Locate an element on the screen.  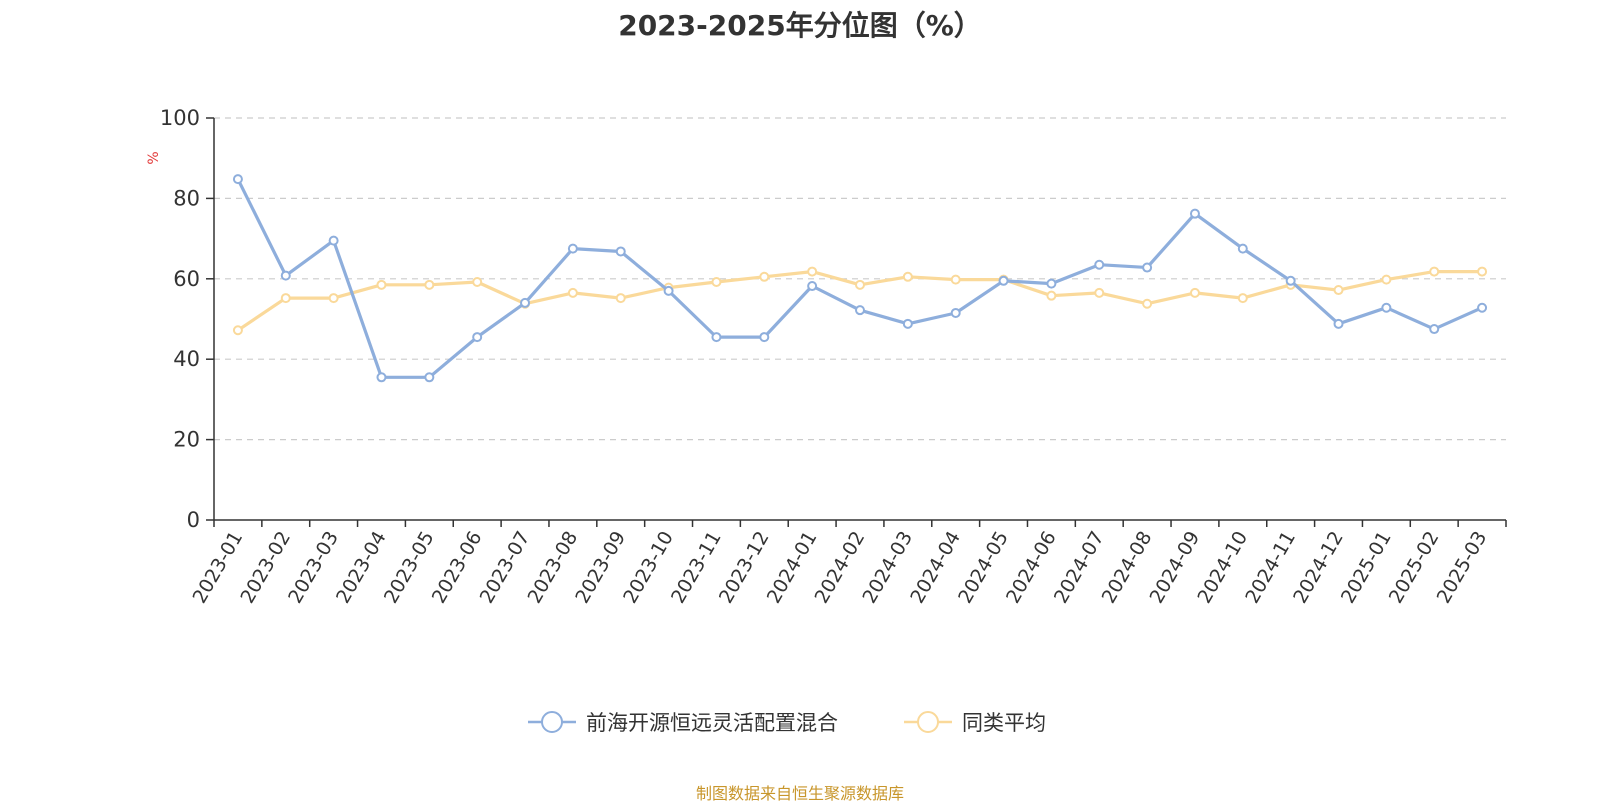
chart-title: 2023-2025年分位图（%） is located at coordinates (800, 25).